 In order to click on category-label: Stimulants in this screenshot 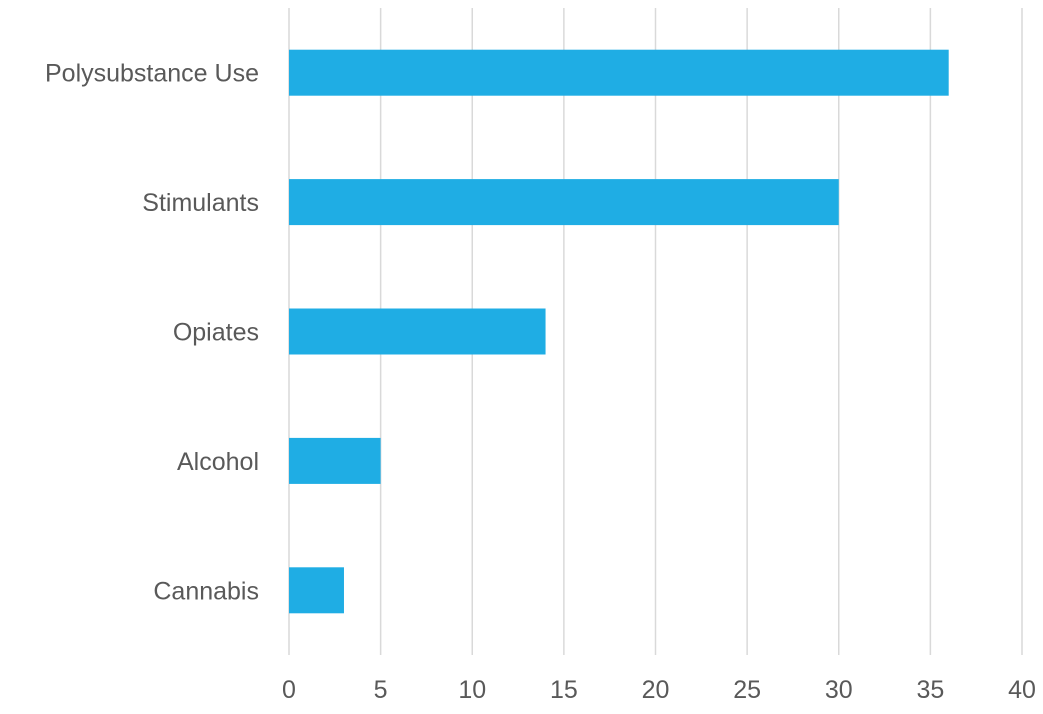, I will do `click(200, 203)`.